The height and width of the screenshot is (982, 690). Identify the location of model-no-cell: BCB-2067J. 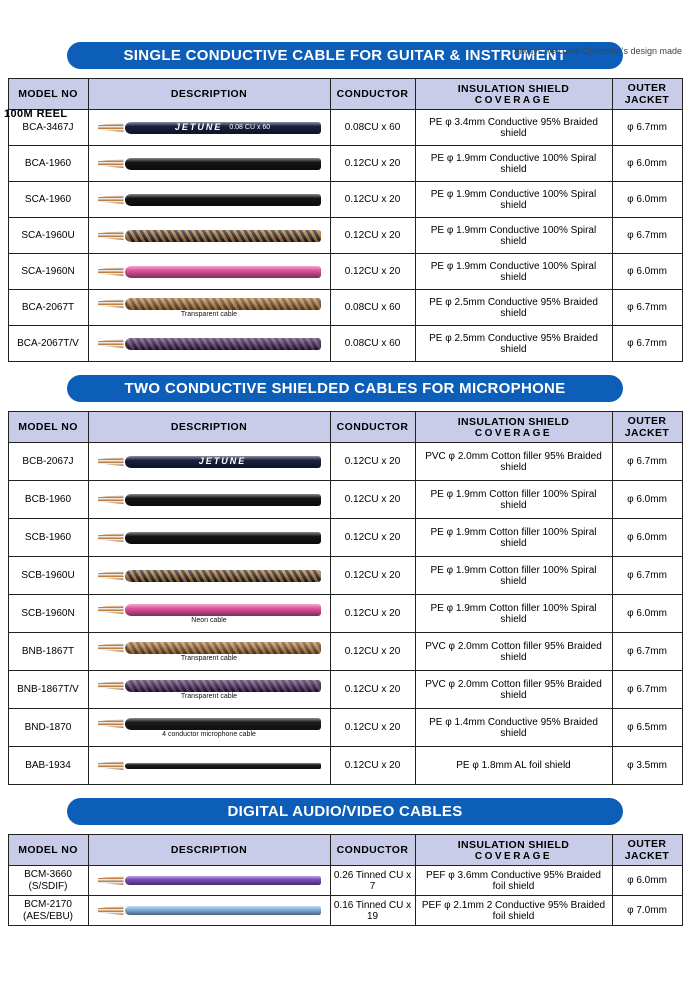
(48, 461).